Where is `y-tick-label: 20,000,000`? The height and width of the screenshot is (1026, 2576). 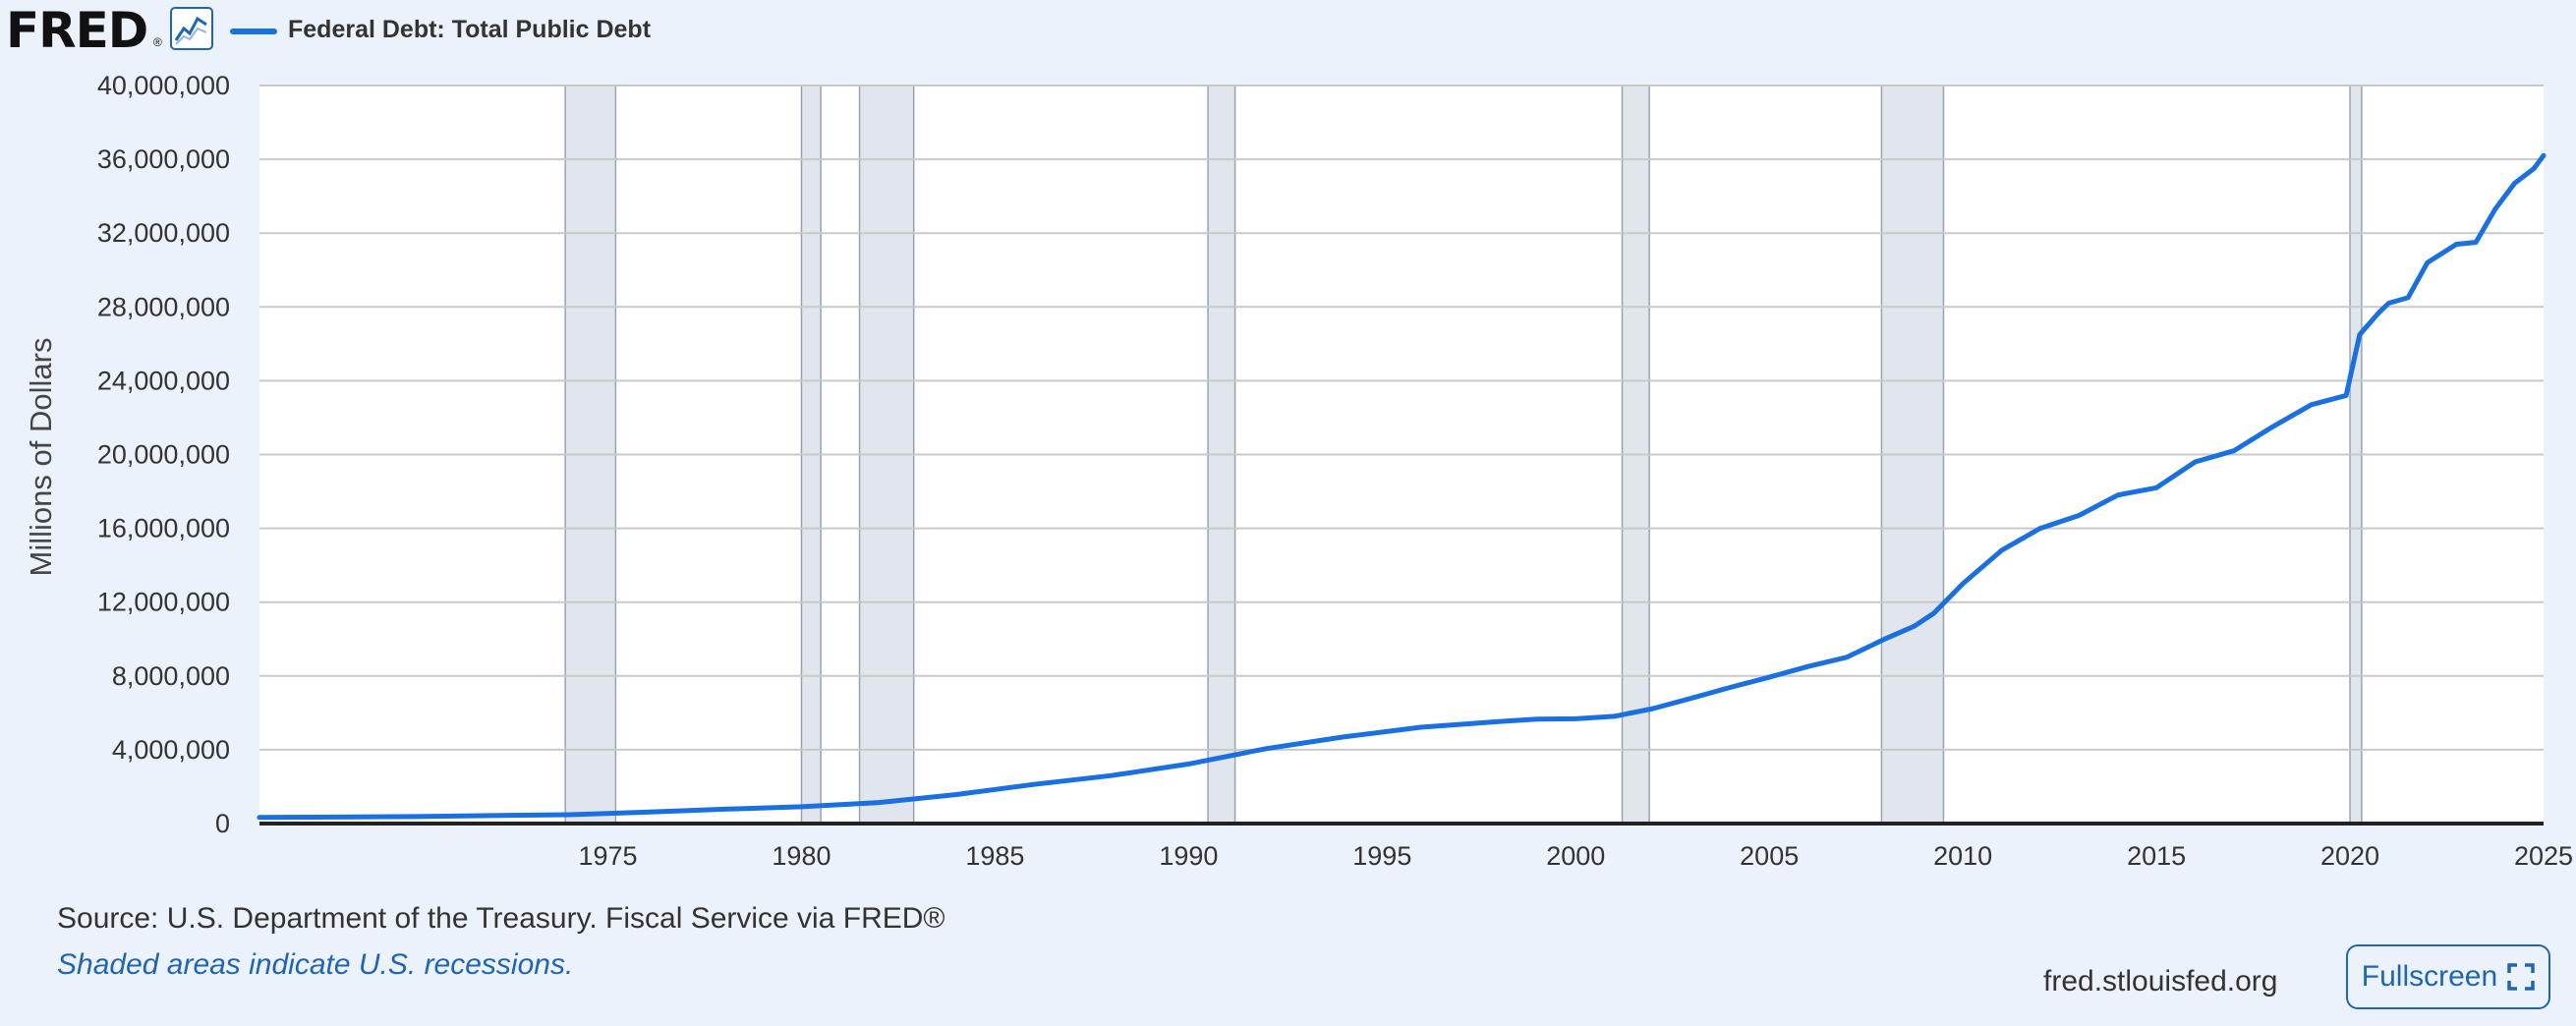
y-tick-label: 20,000,000 is located at coordinates (163, 455).